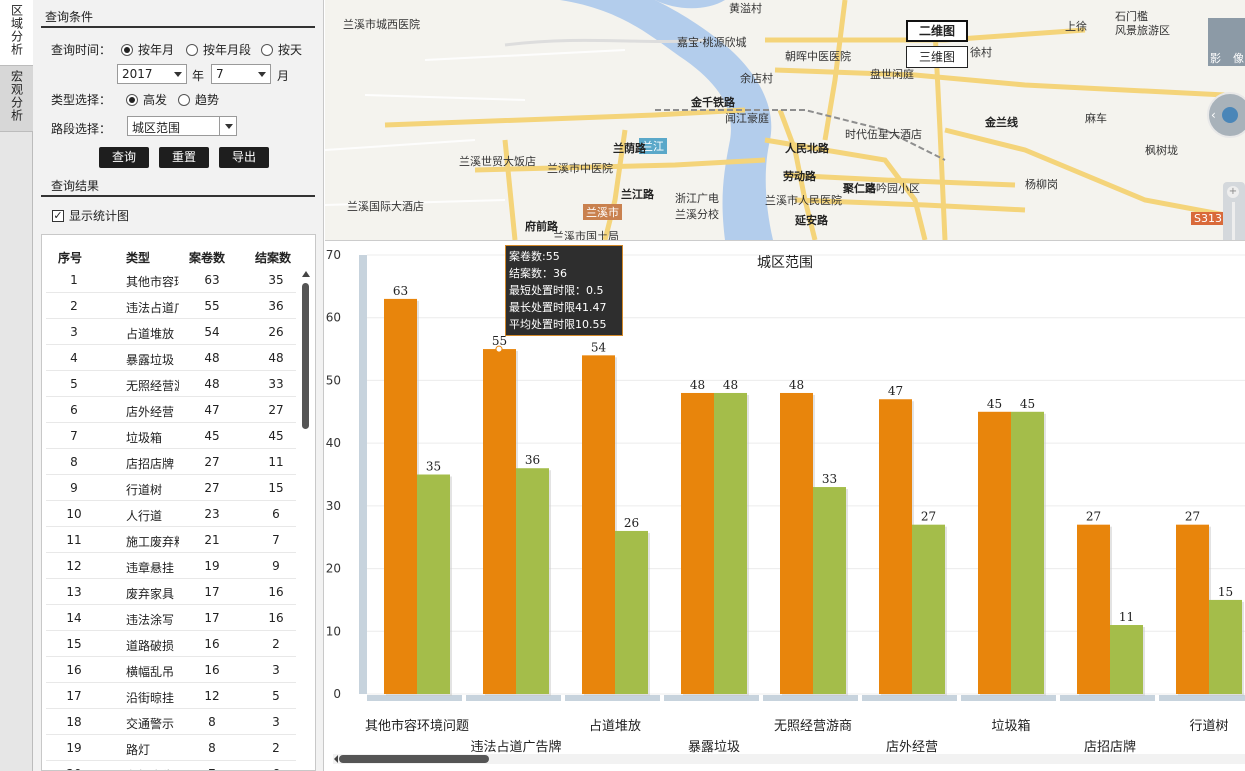 The height and width of the screenshot is (771, 1245). I want to click on table-row: 4 暴露垃圾 48 48, so click(171, 358).